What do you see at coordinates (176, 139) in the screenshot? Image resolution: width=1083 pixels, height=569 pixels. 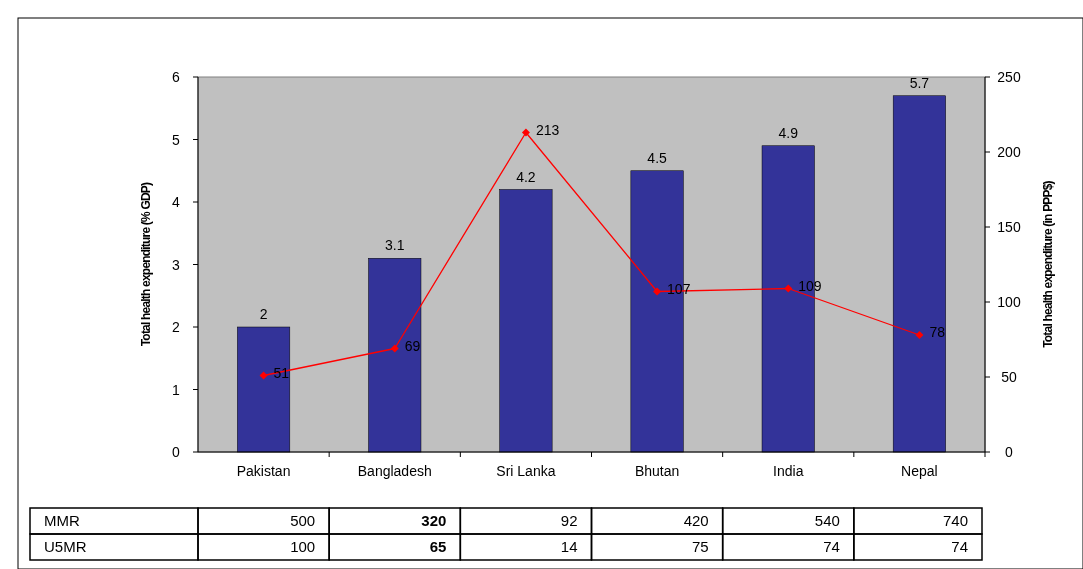 I see `y-tick-label: 5` at bounding box center [176, 139].